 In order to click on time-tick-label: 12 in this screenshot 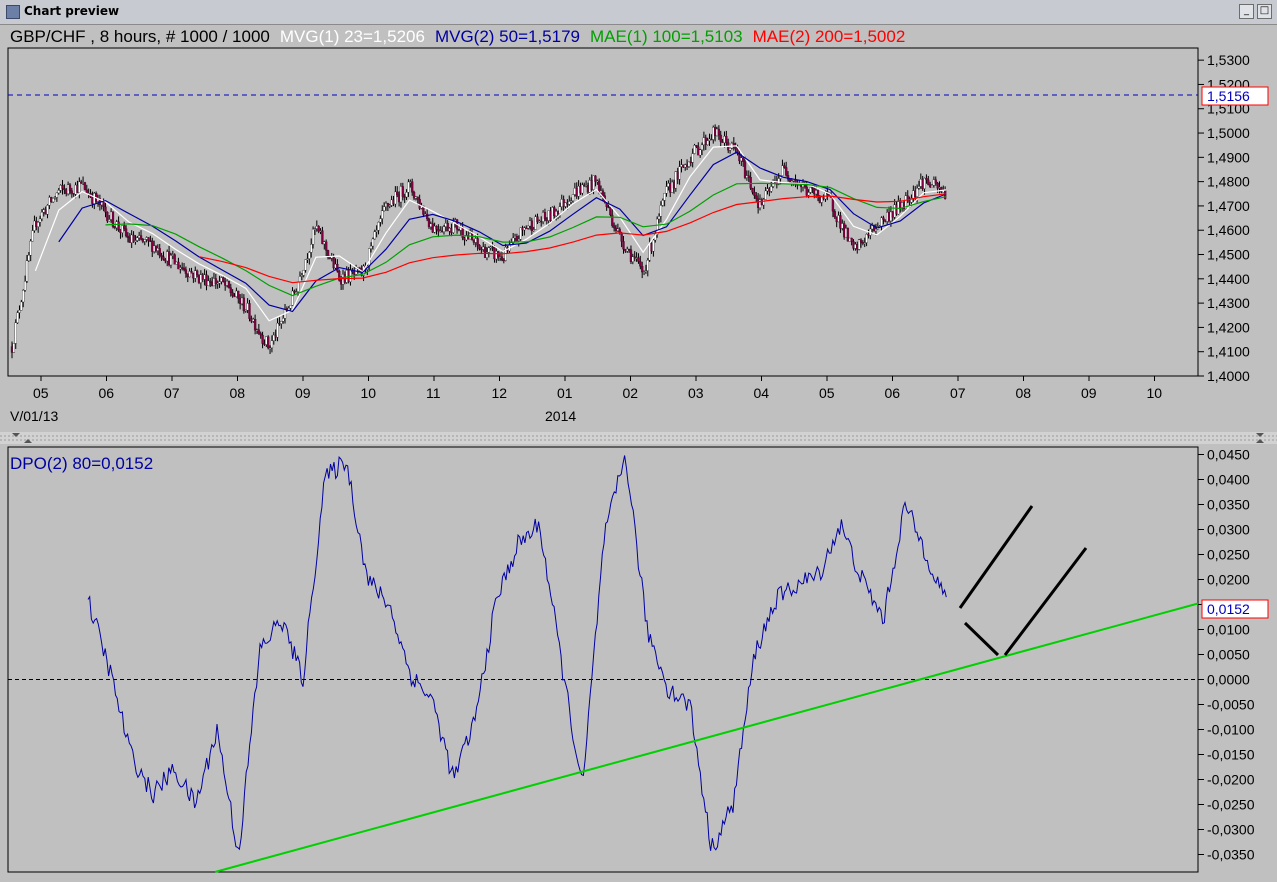, I will do `click(500, 393)`.